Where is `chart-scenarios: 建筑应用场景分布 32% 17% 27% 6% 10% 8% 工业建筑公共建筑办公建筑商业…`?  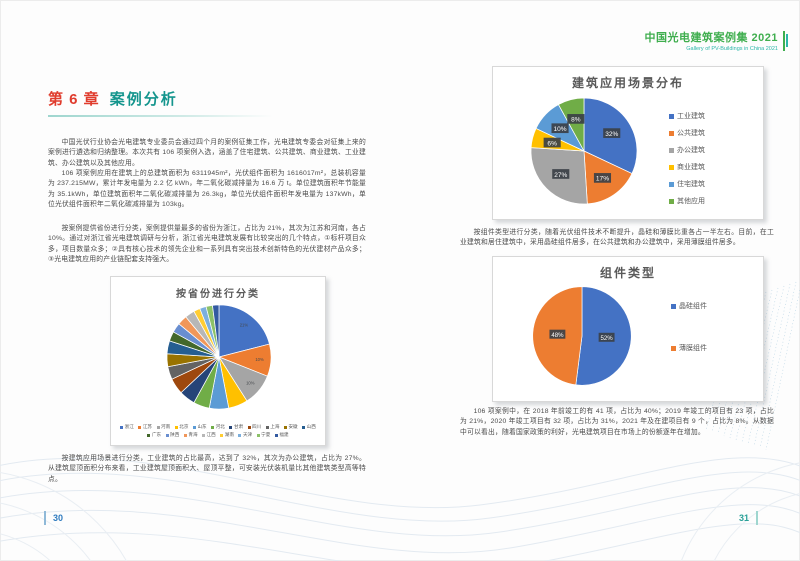 chart-scenarios: 建筑应用场景分布 32% 17% 27% 6% 10% 8% 工业建筑公共建筑办公建筑商业… is located at coordinates (628, 143).